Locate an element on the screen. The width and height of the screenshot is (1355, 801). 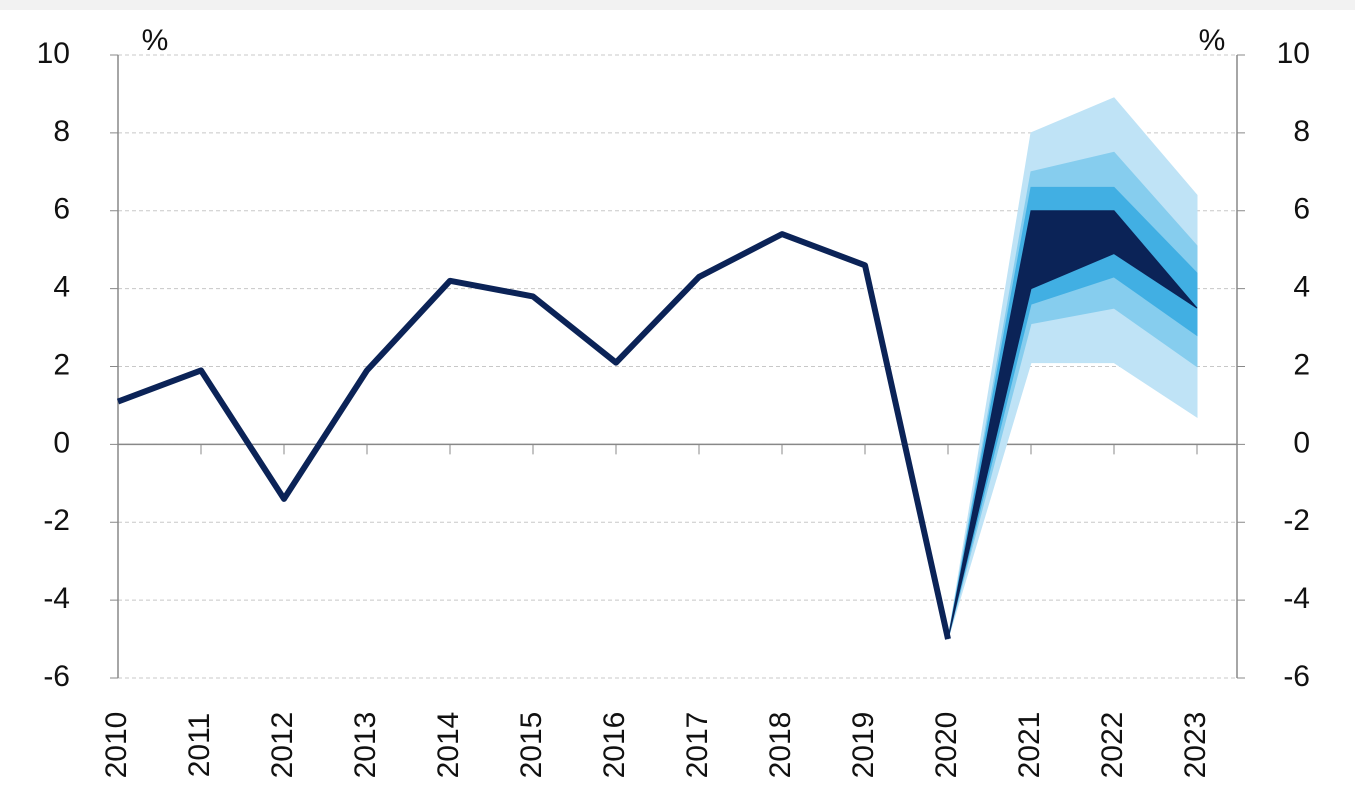
forecast-band is located at coordinates (1072, 425).